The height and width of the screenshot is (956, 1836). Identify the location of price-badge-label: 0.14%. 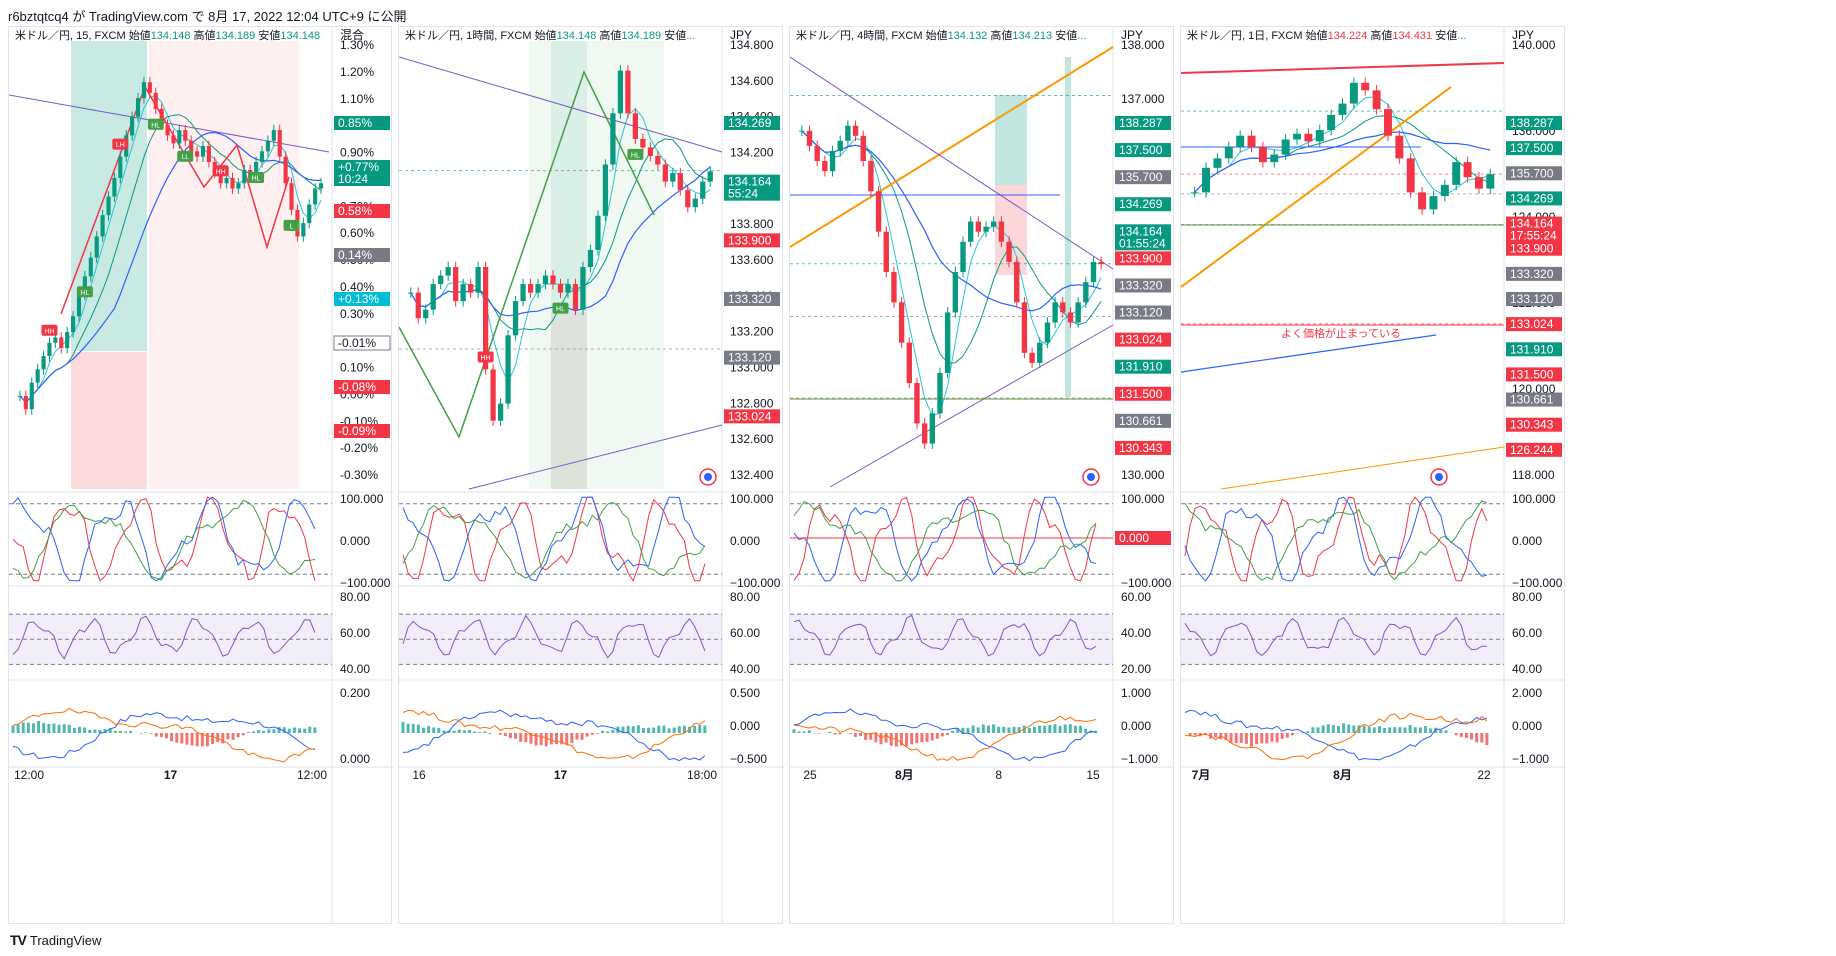
(355, 255).